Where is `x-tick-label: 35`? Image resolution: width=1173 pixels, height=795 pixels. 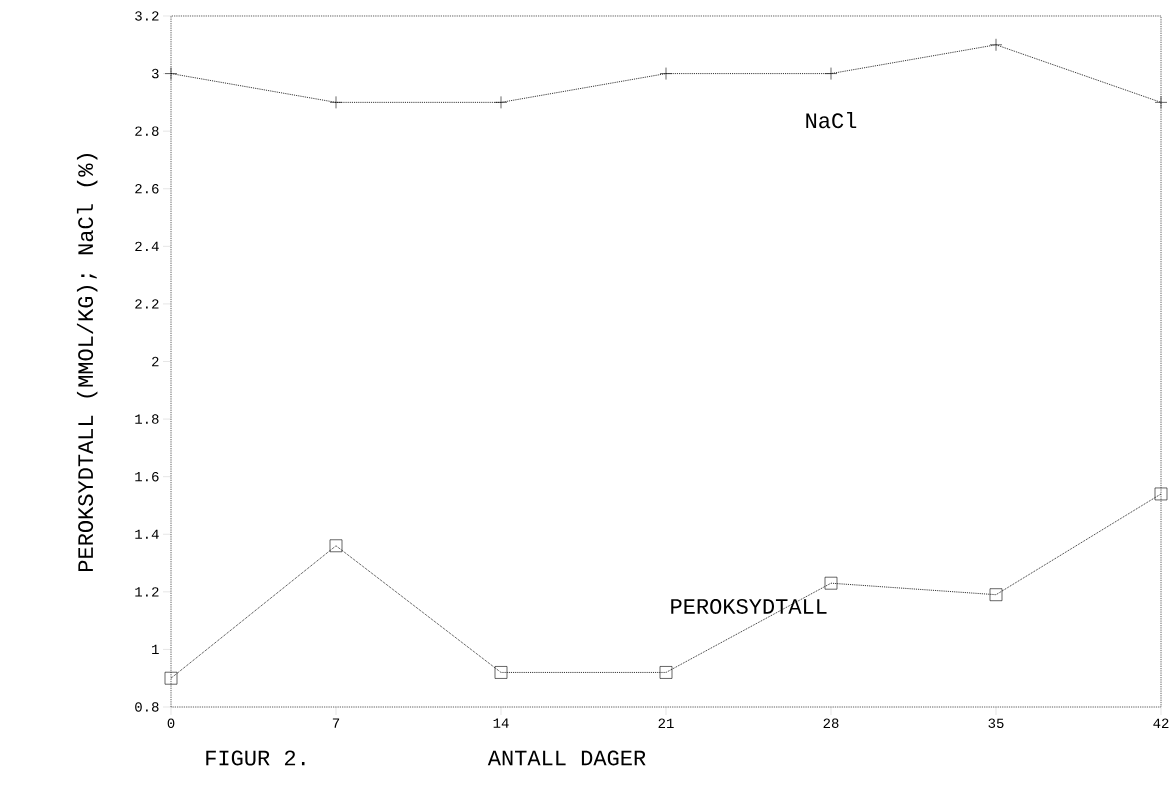
x-tick-label: 35 is located at coordinates (996, 723).